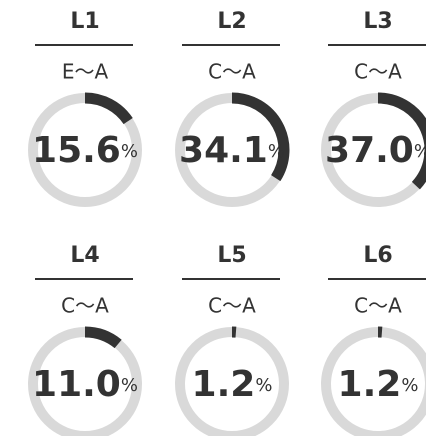  Describe the element at coordinates (76, 384) in the screenshot. I see `value-number: 11.0` at that location.